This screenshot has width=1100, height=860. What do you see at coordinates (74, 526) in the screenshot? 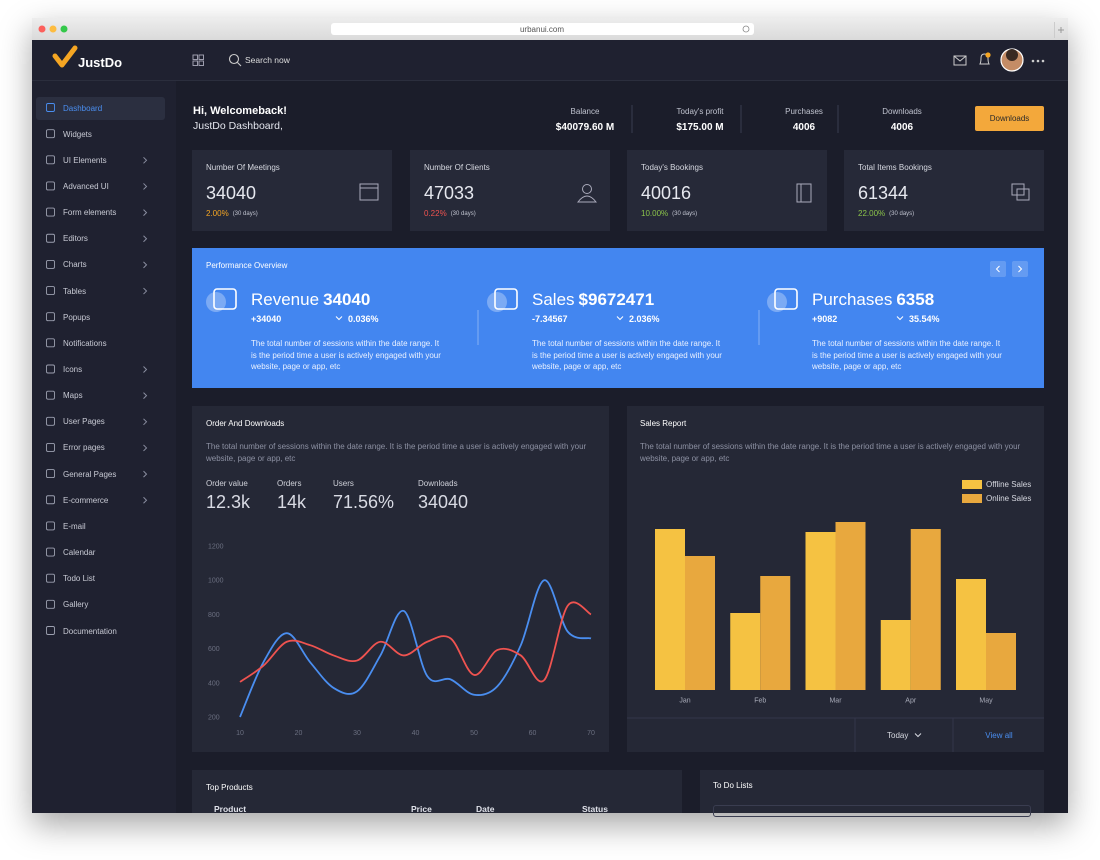
I see `menu-label: E-mail` at bounding box center [74, 526].